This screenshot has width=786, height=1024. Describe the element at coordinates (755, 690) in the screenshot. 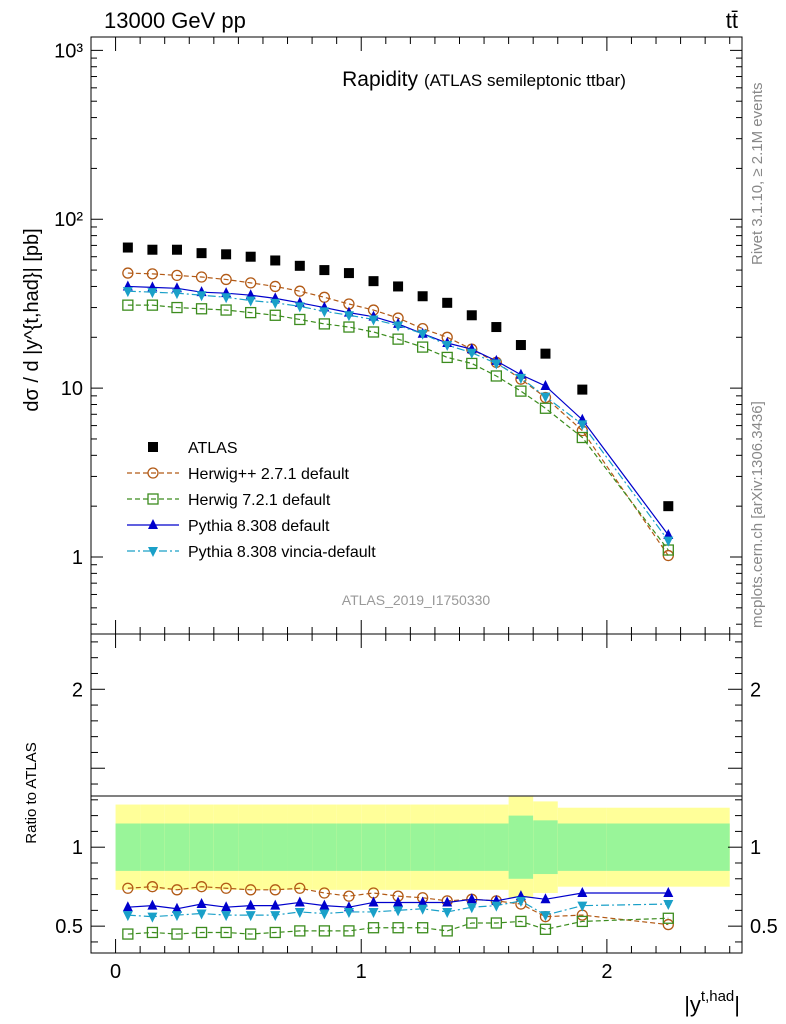

I see `ratio-y-tick-label-right: 2` at that location.